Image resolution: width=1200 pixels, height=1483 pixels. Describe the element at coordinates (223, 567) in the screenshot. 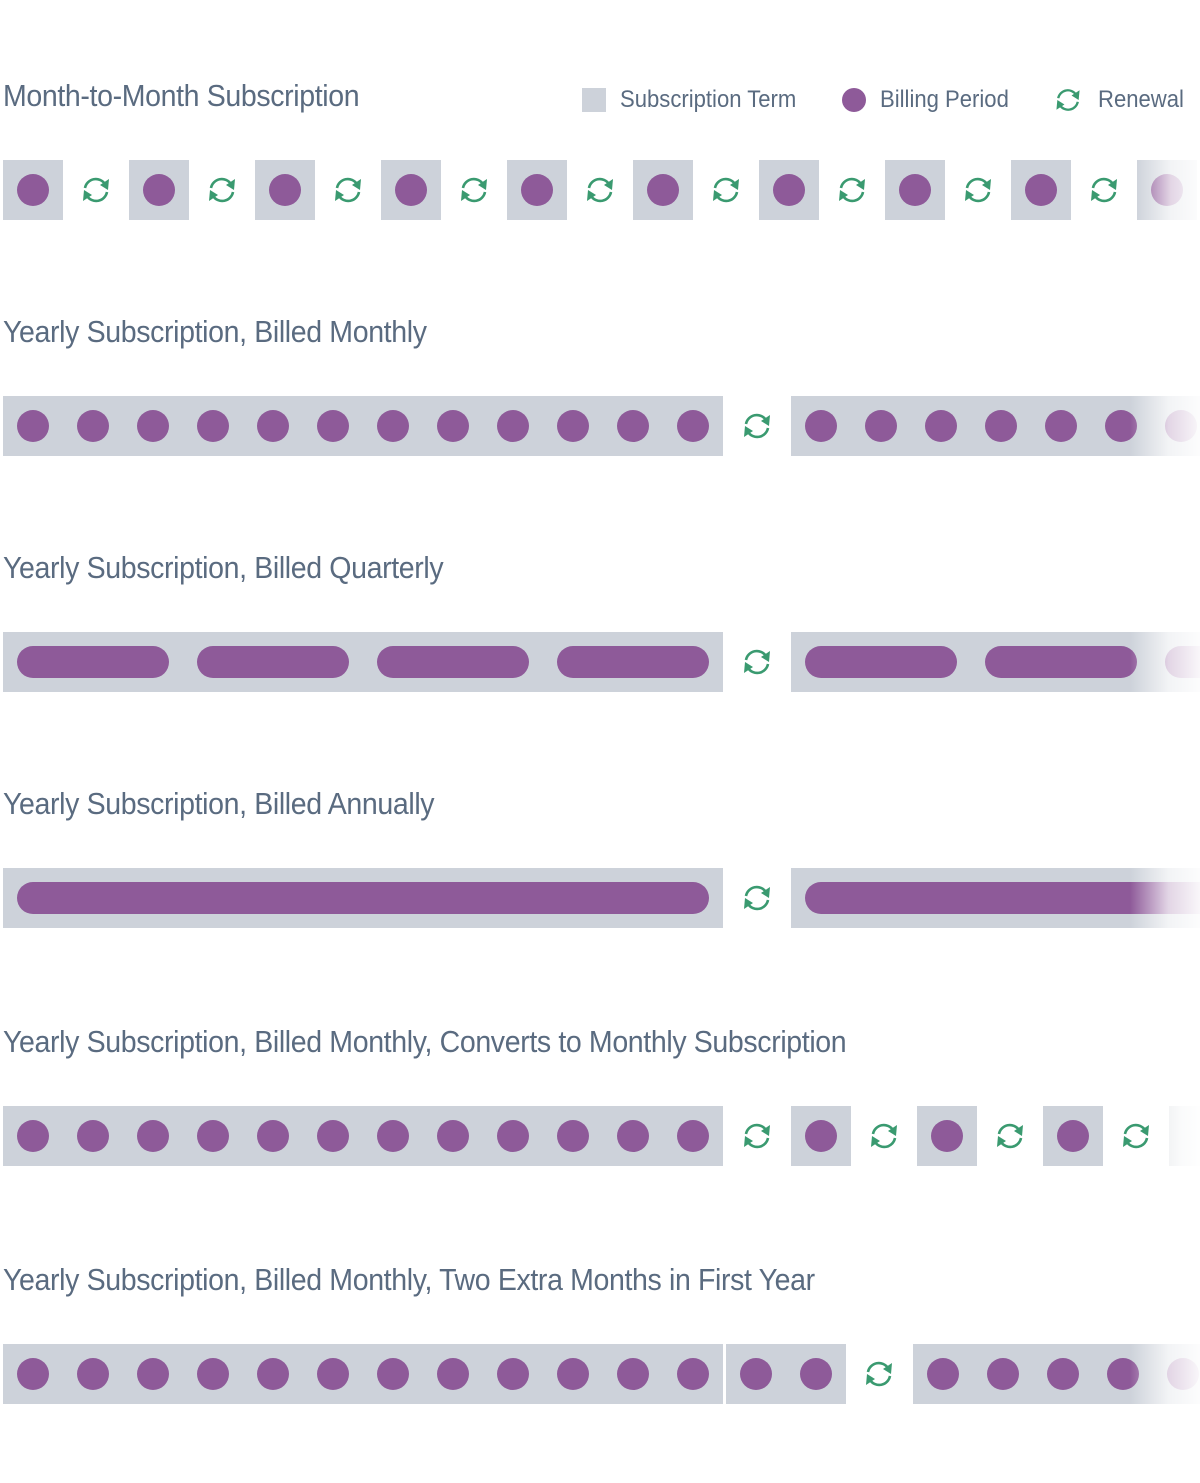

I see `section-title-yearly-billed-quarterly: Yearly Subscription, Billed Quarterly` at that location.